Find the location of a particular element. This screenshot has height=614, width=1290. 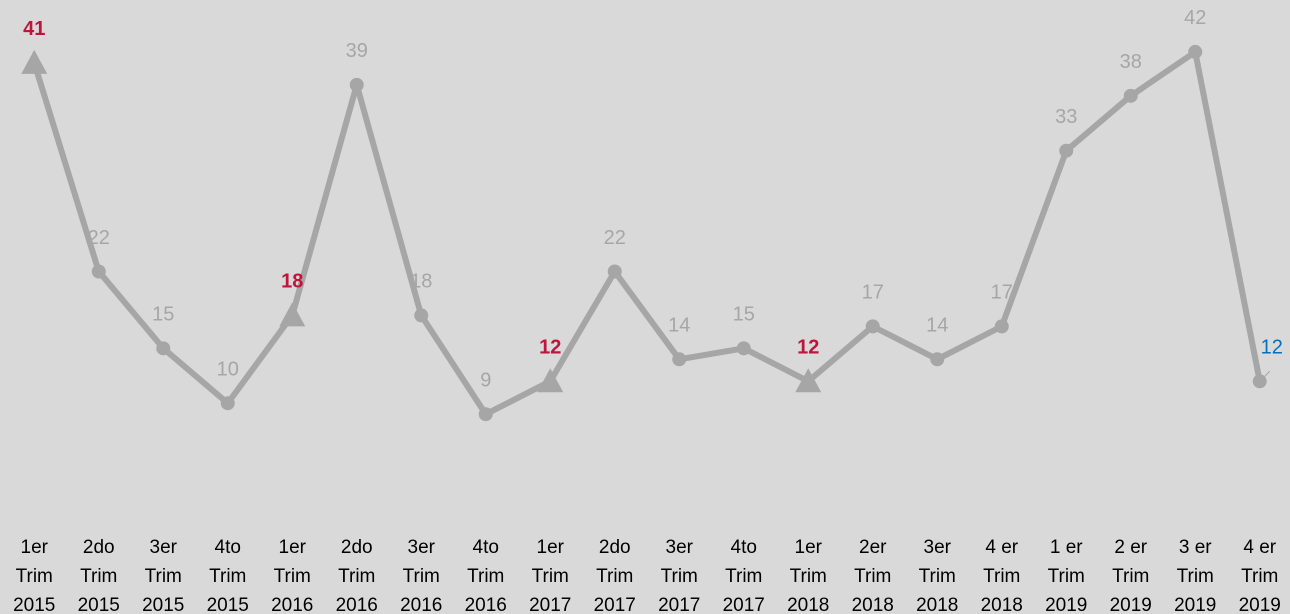

data-label: 39 is located at coordinates (357, 51).